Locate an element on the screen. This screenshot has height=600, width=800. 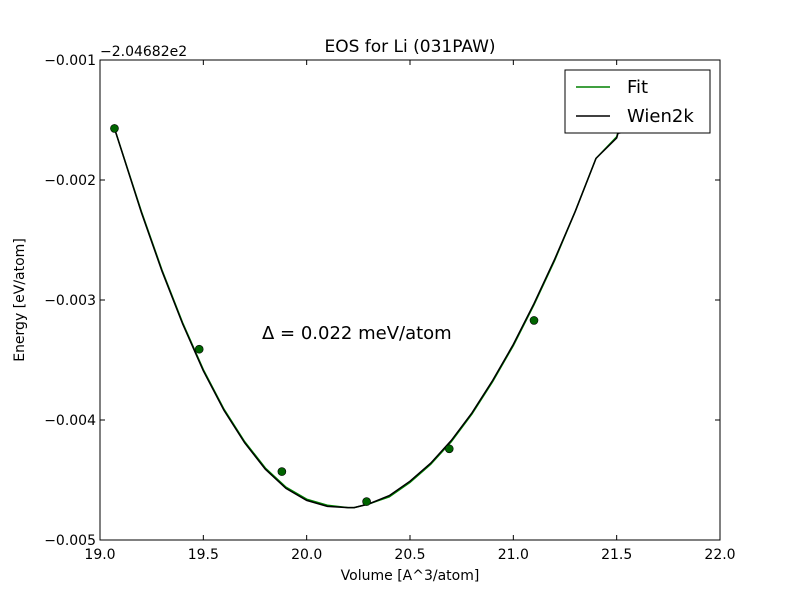
x-tick-label: 22.0 is located at coordinates (719, 555).